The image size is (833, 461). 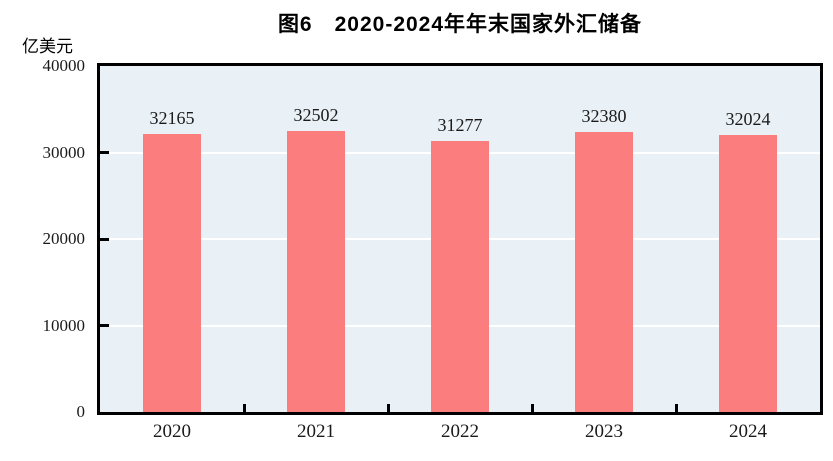 What do you see at coordinates (748, 431) in the screenshot?
I see `x-axis-label: 2024` at bounding box center [748, 431].